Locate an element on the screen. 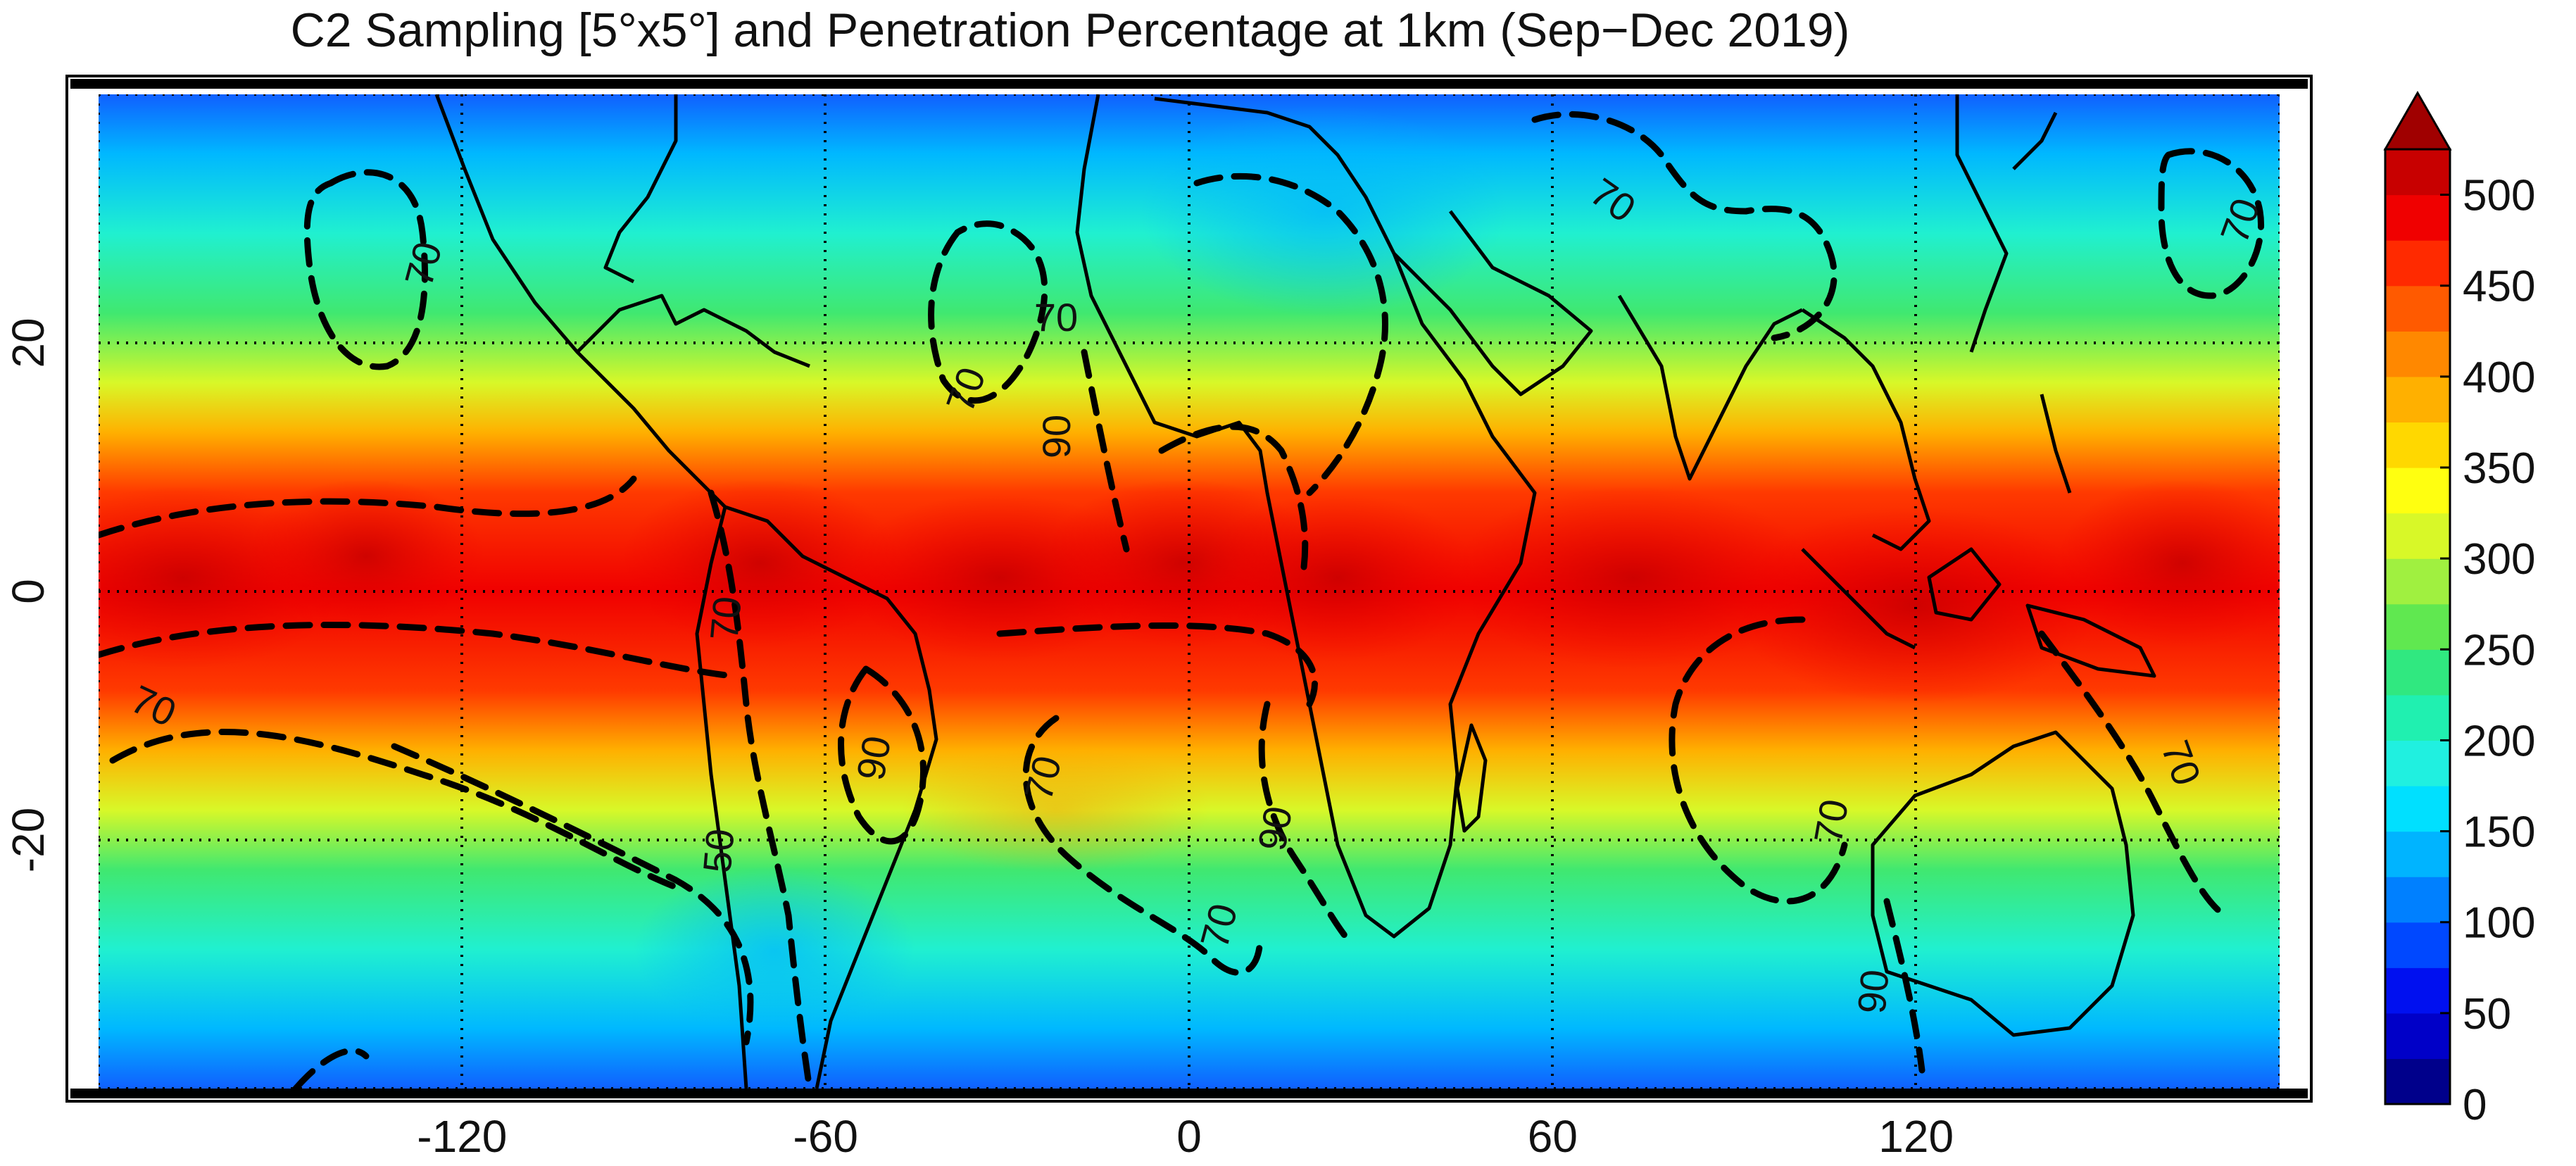  hotspot-maritime-continent is located at coordinates (1915, 606).